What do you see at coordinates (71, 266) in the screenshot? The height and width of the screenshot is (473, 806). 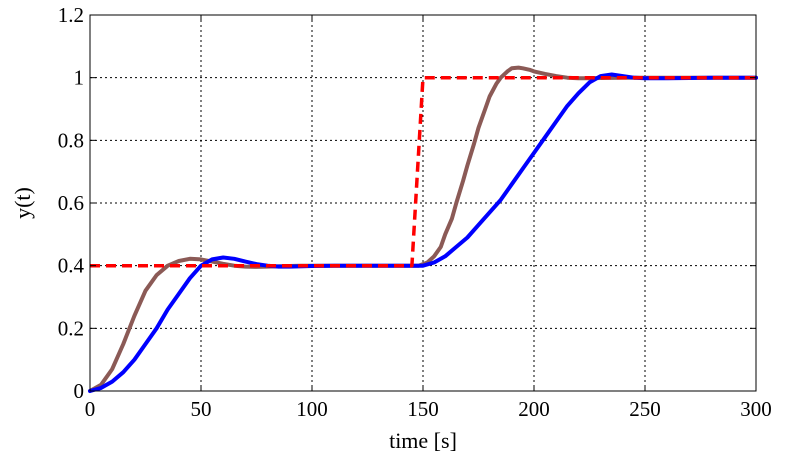 I see `y-tick-label: 0.4` at bounding box center [71, 266].